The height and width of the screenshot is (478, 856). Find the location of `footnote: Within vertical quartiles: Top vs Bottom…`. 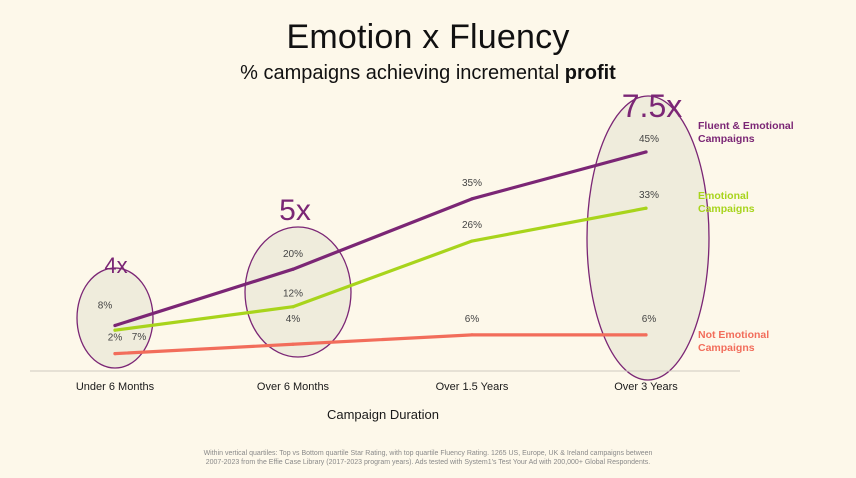

footnote: Within vertical quartiles: Top vs Bottom… is located at coordinates (428, 458).